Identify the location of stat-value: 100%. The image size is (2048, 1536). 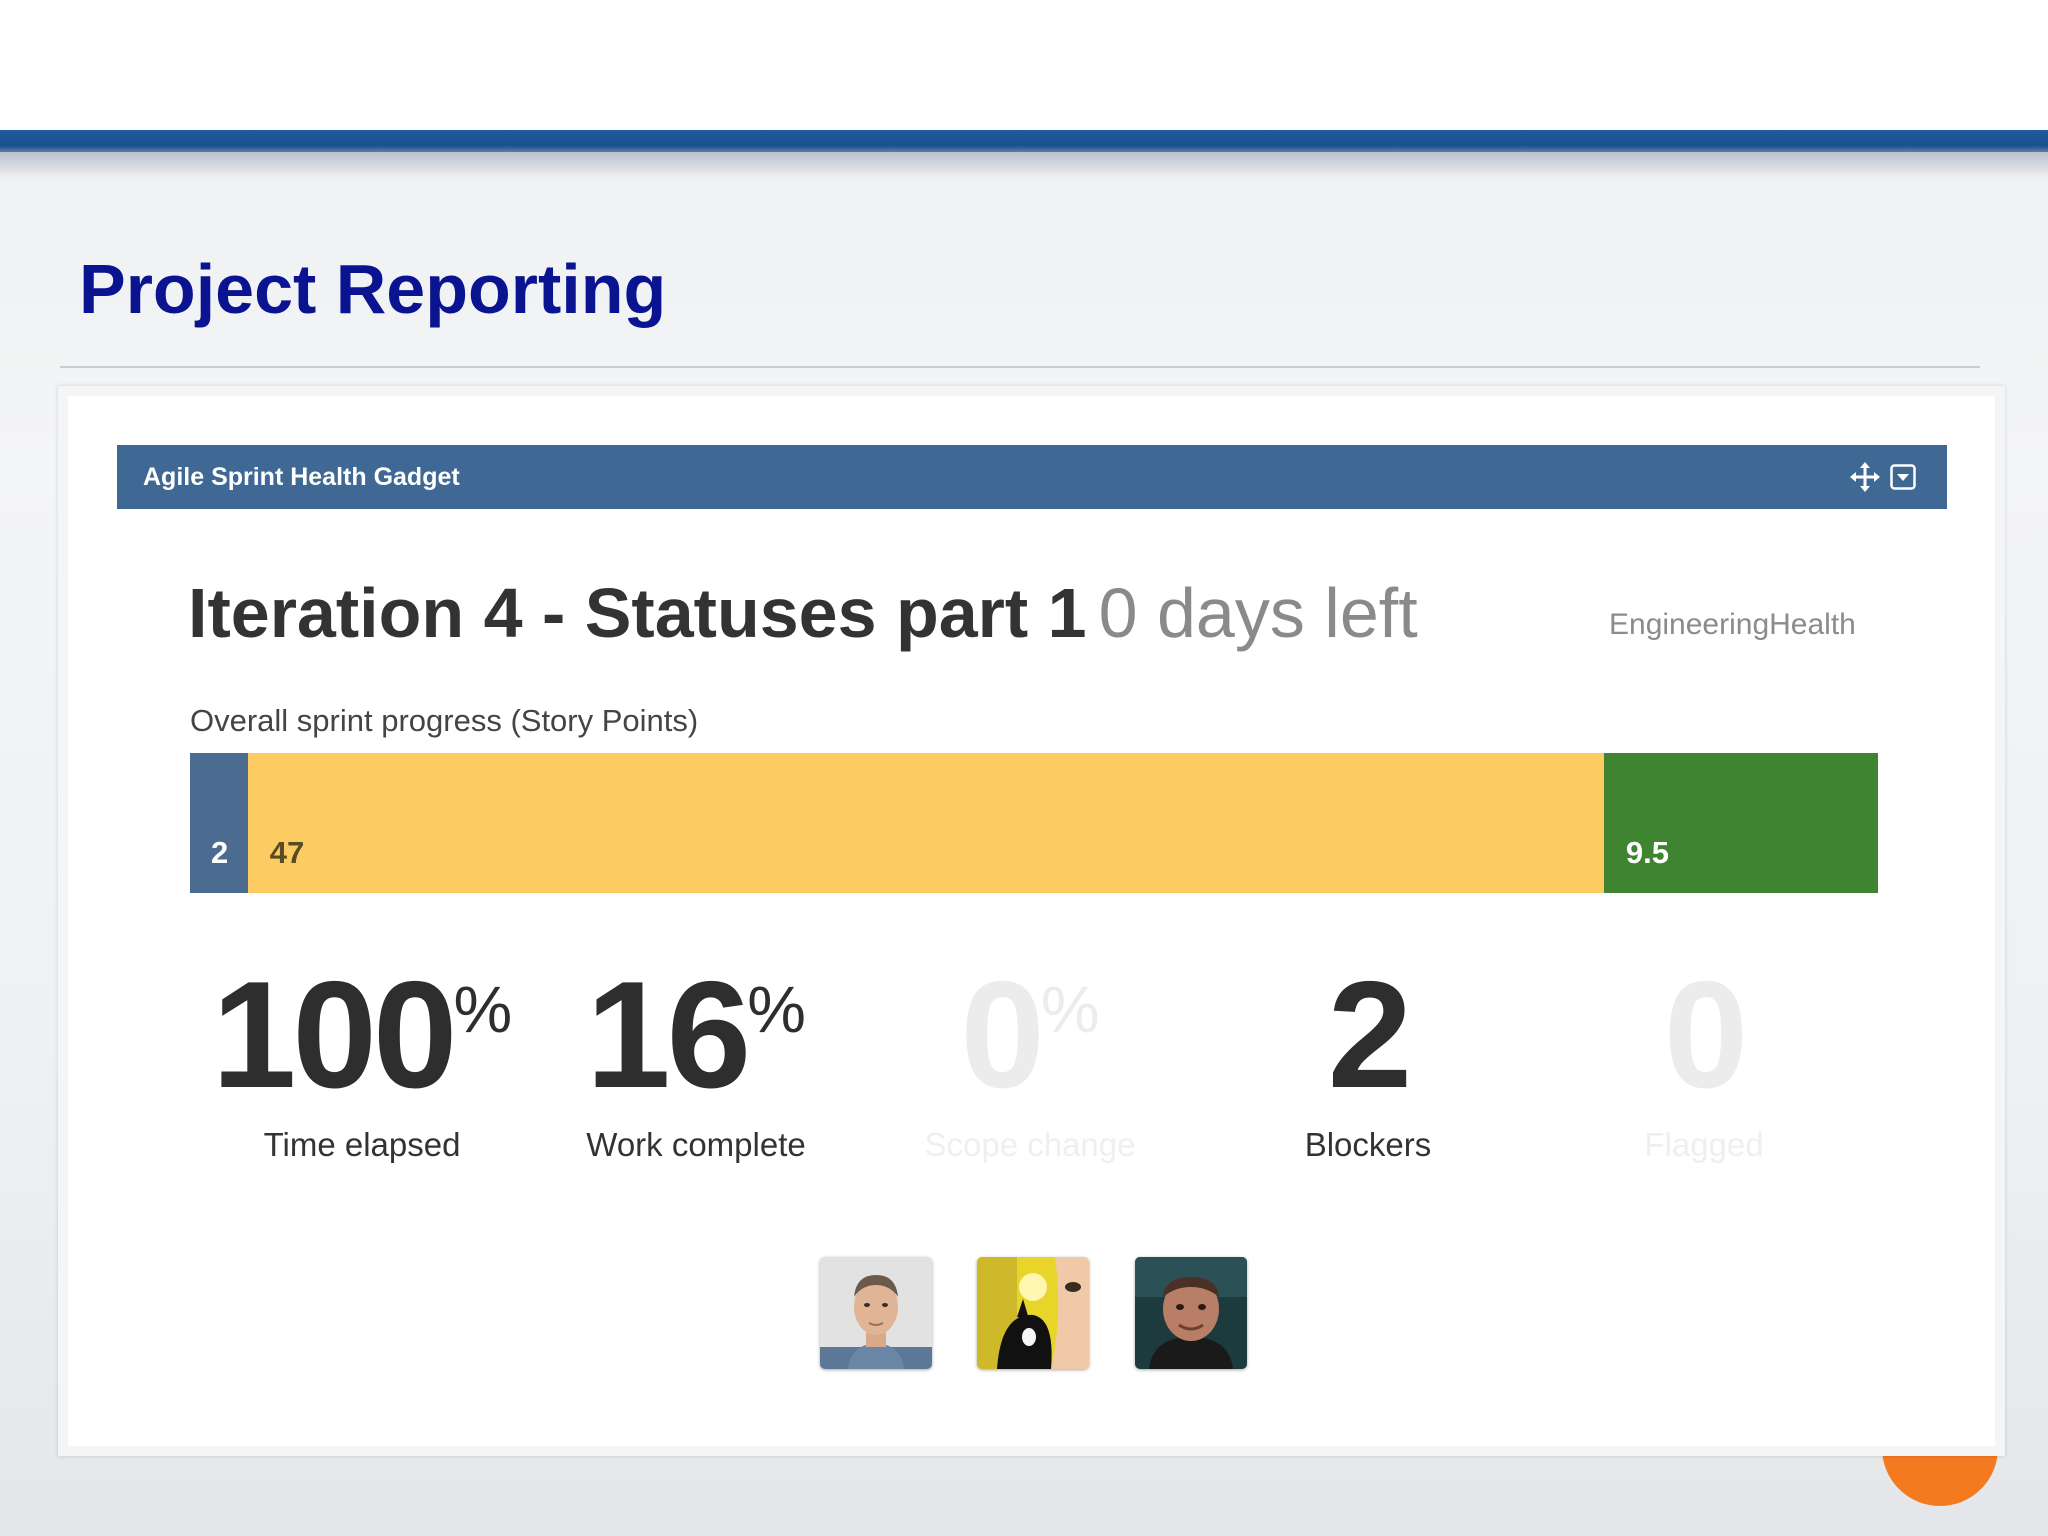
(362, 1035).